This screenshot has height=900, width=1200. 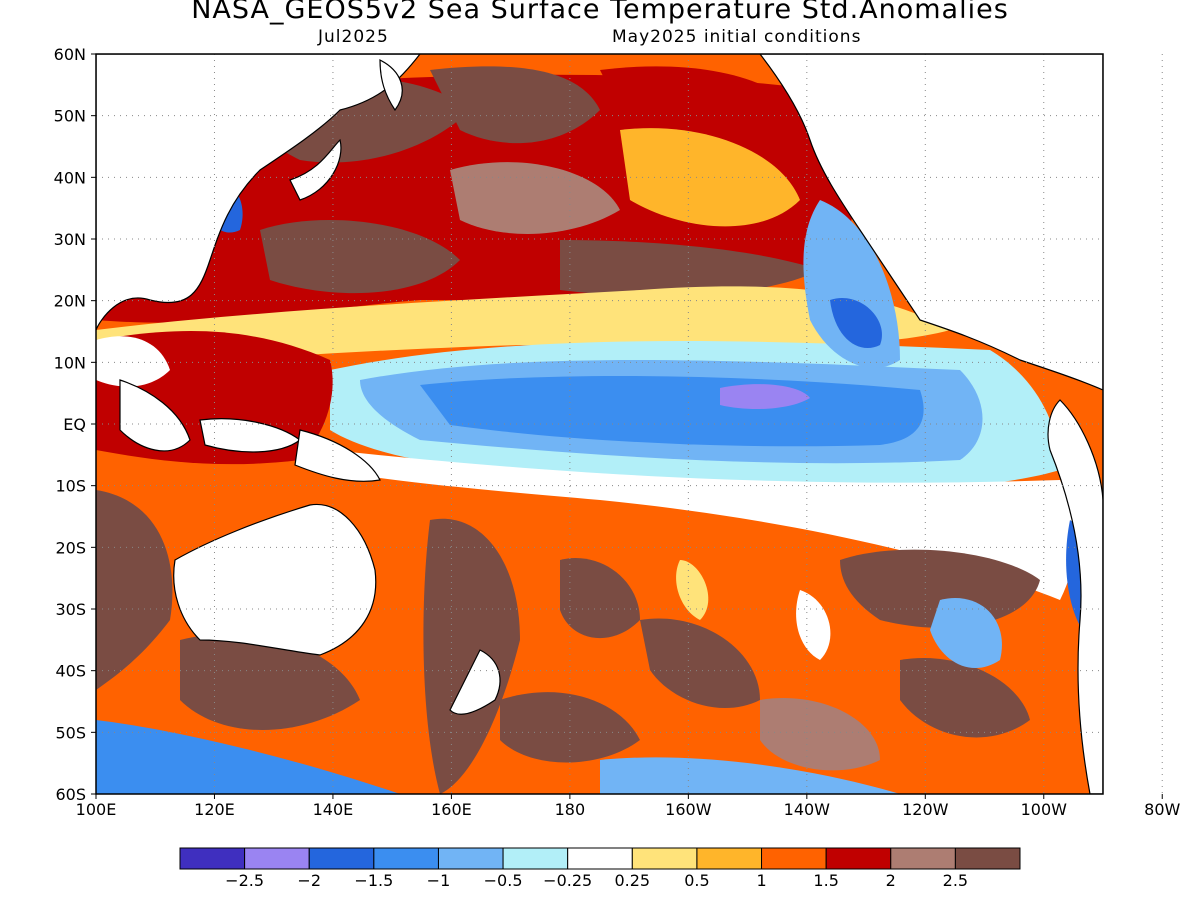 I want to click on lon-tick-label: 100E, so click(x=96, y=809).